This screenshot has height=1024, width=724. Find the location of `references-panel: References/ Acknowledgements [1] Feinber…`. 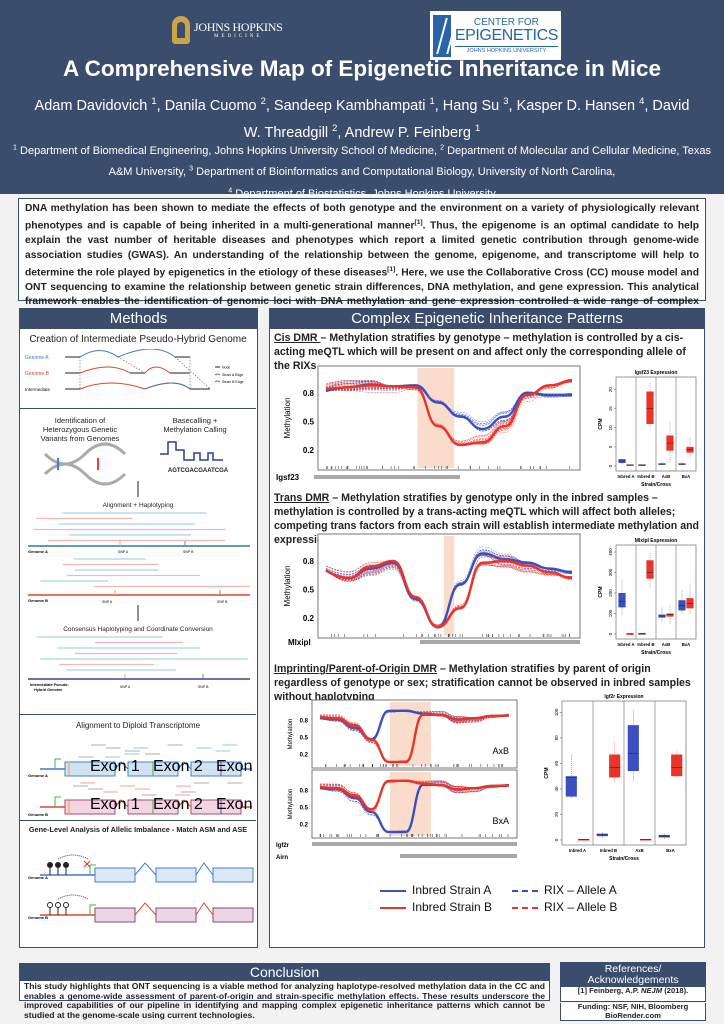

references-panel: References/ Acknowledgements [1] Feinber… is located at coordinates (633, 982).